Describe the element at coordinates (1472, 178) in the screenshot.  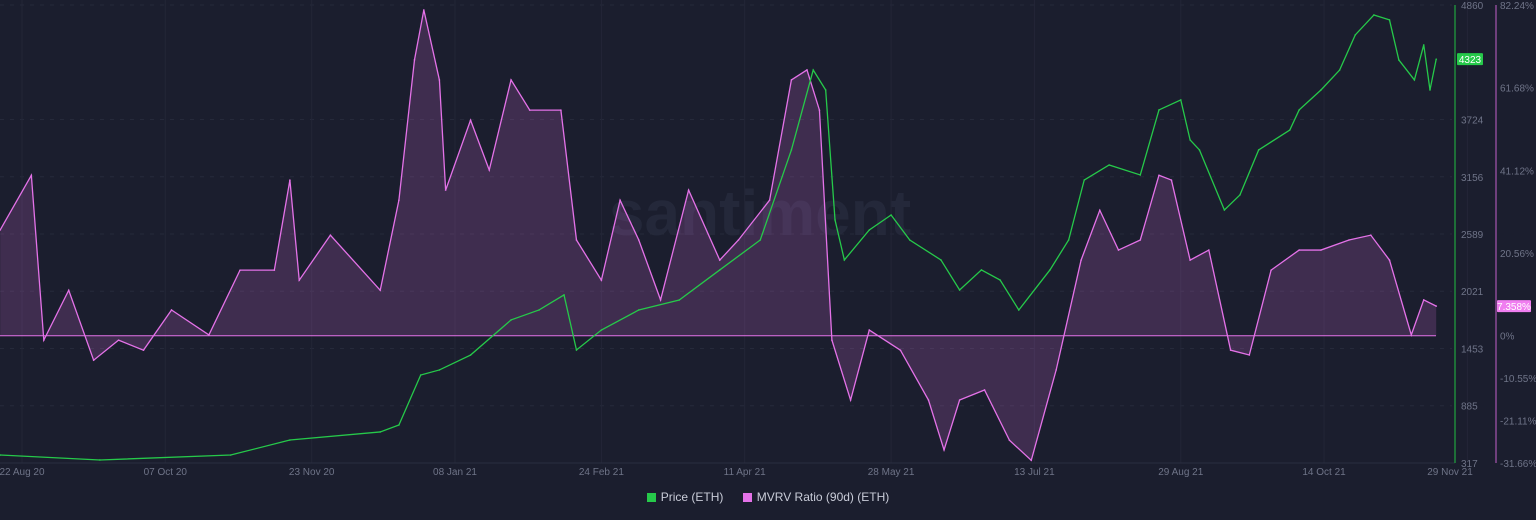
I see `price-tick-label: 3156` at that location.